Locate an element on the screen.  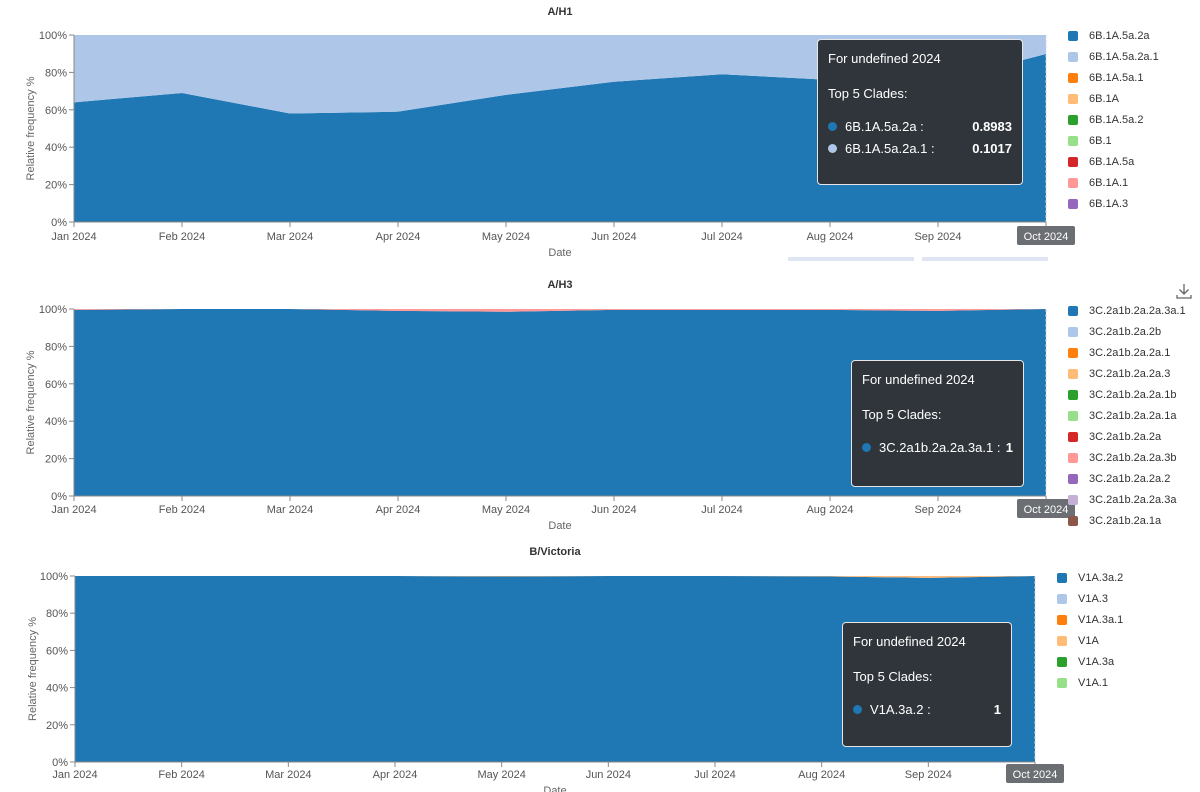
legend-item: 3C.2a1b.2a.1a is located at coordinates (1127, 520).